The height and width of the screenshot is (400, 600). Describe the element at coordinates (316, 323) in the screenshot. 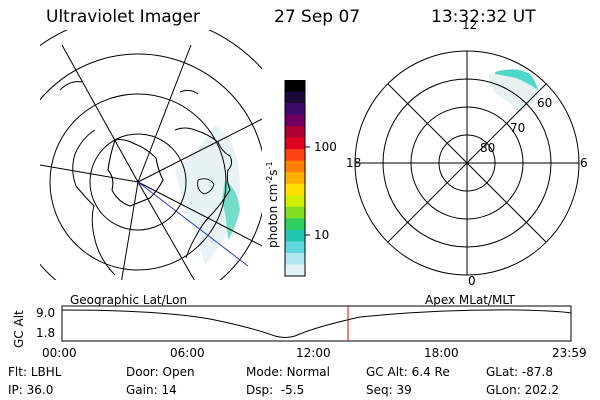

I see `altitude-plot` at that location.